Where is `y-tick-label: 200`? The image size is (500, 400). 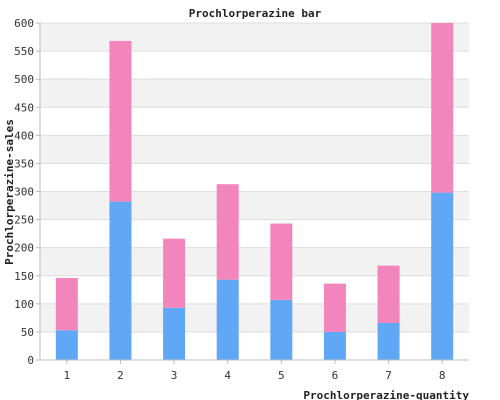
y-tick-label: 200 is located at coordinates (24, 248).